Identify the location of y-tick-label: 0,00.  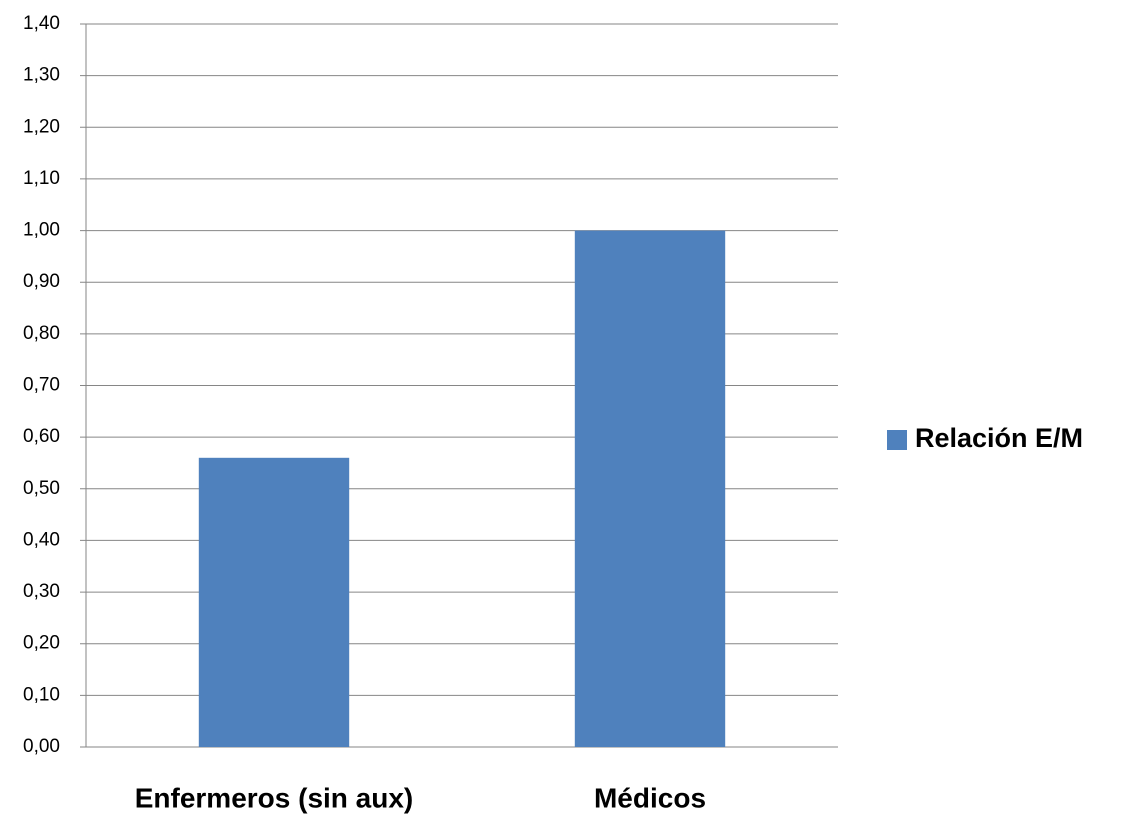
(41, 746).